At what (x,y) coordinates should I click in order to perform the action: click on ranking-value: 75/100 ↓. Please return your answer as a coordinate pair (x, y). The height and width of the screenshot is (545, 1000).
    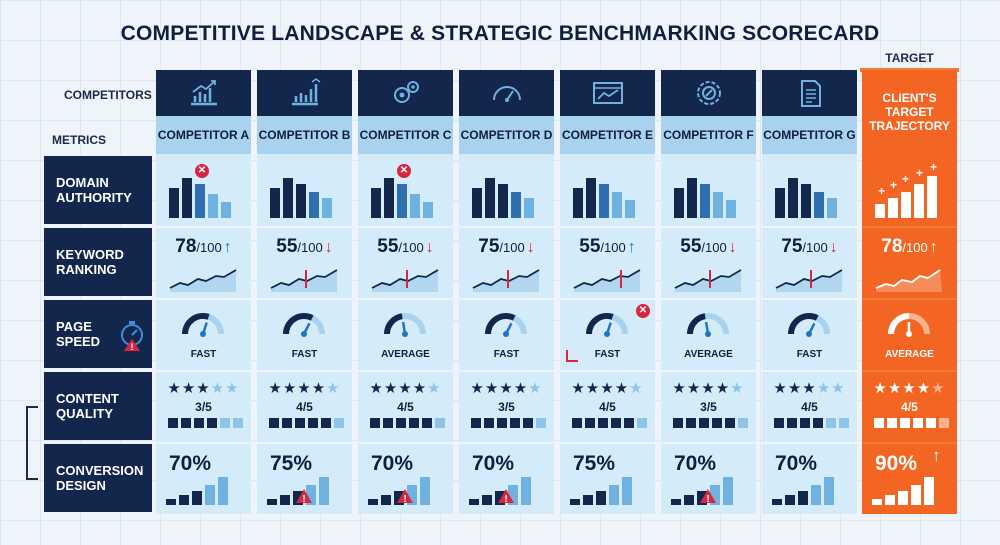
    Looking at the image, I should click on (506, 246).